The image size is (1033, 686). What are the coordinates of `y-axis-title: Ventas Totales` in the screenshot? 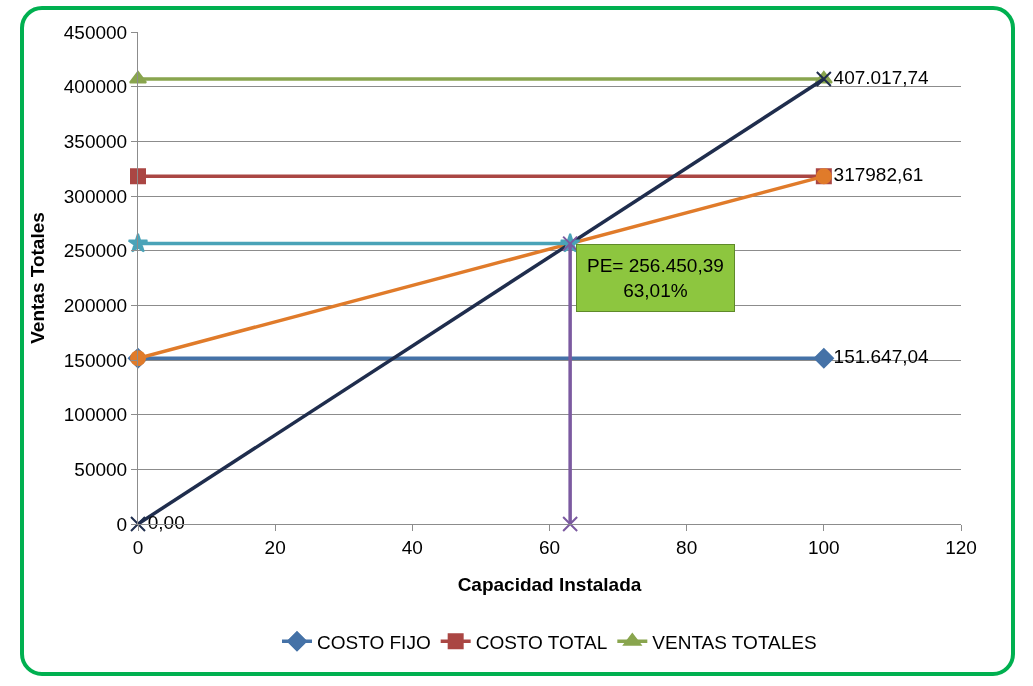 It's located at (37, 278).